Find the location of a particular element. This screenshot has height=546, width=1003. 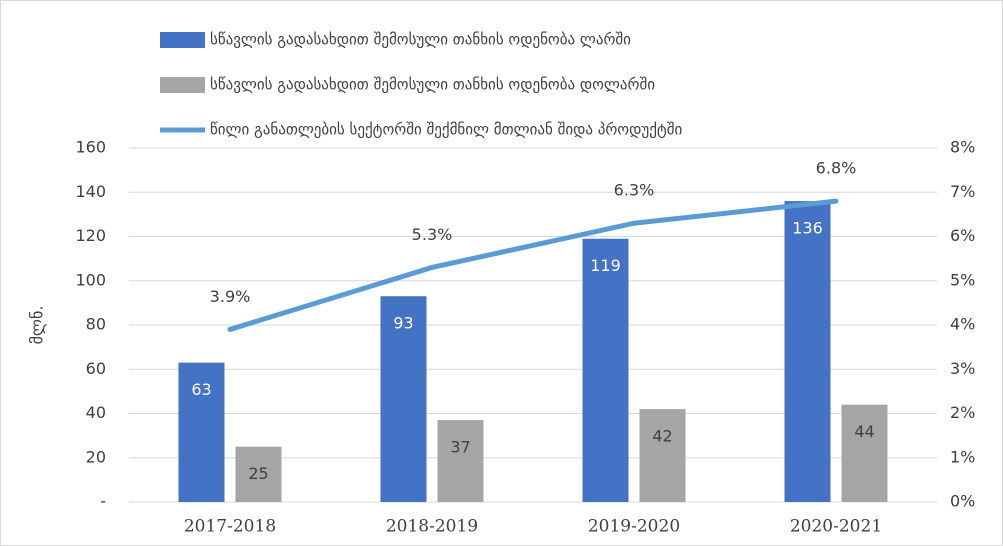

data-label: 119 is located at coordinates (605, 265).